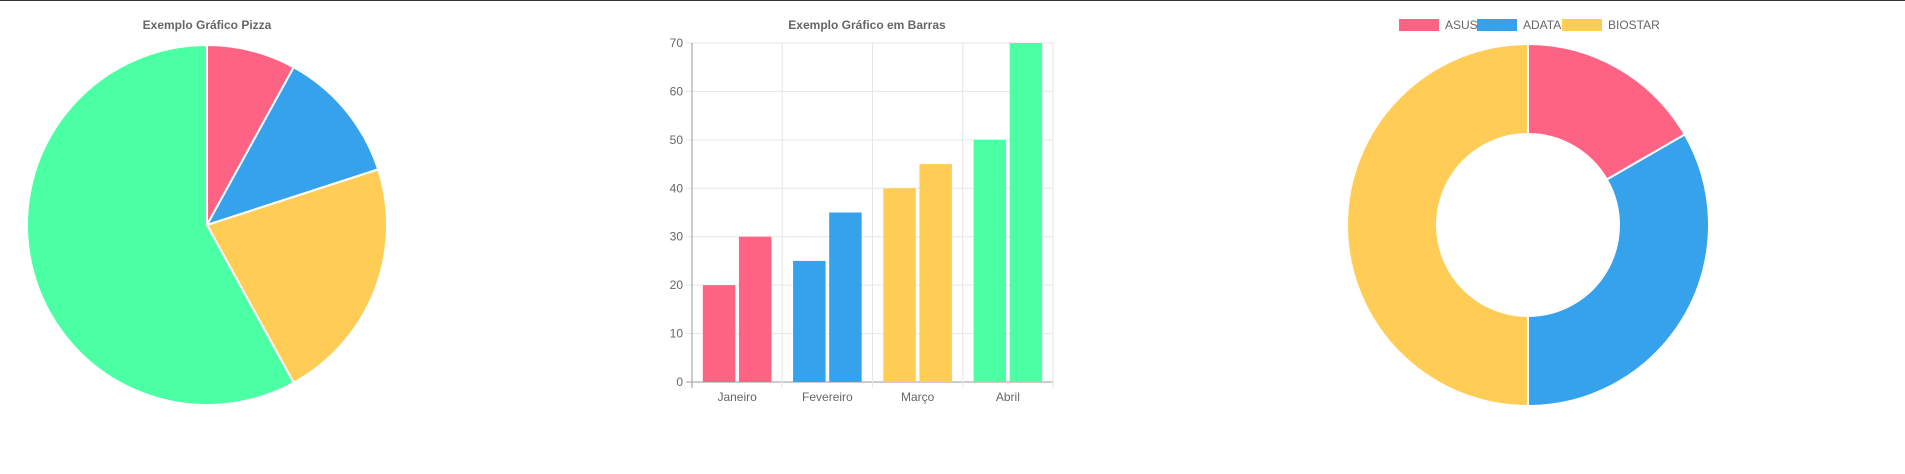 Image resolution: width=1905 pixels, height=474 pixels. I want to click on y-tick-label: 60, so click(677, 91).